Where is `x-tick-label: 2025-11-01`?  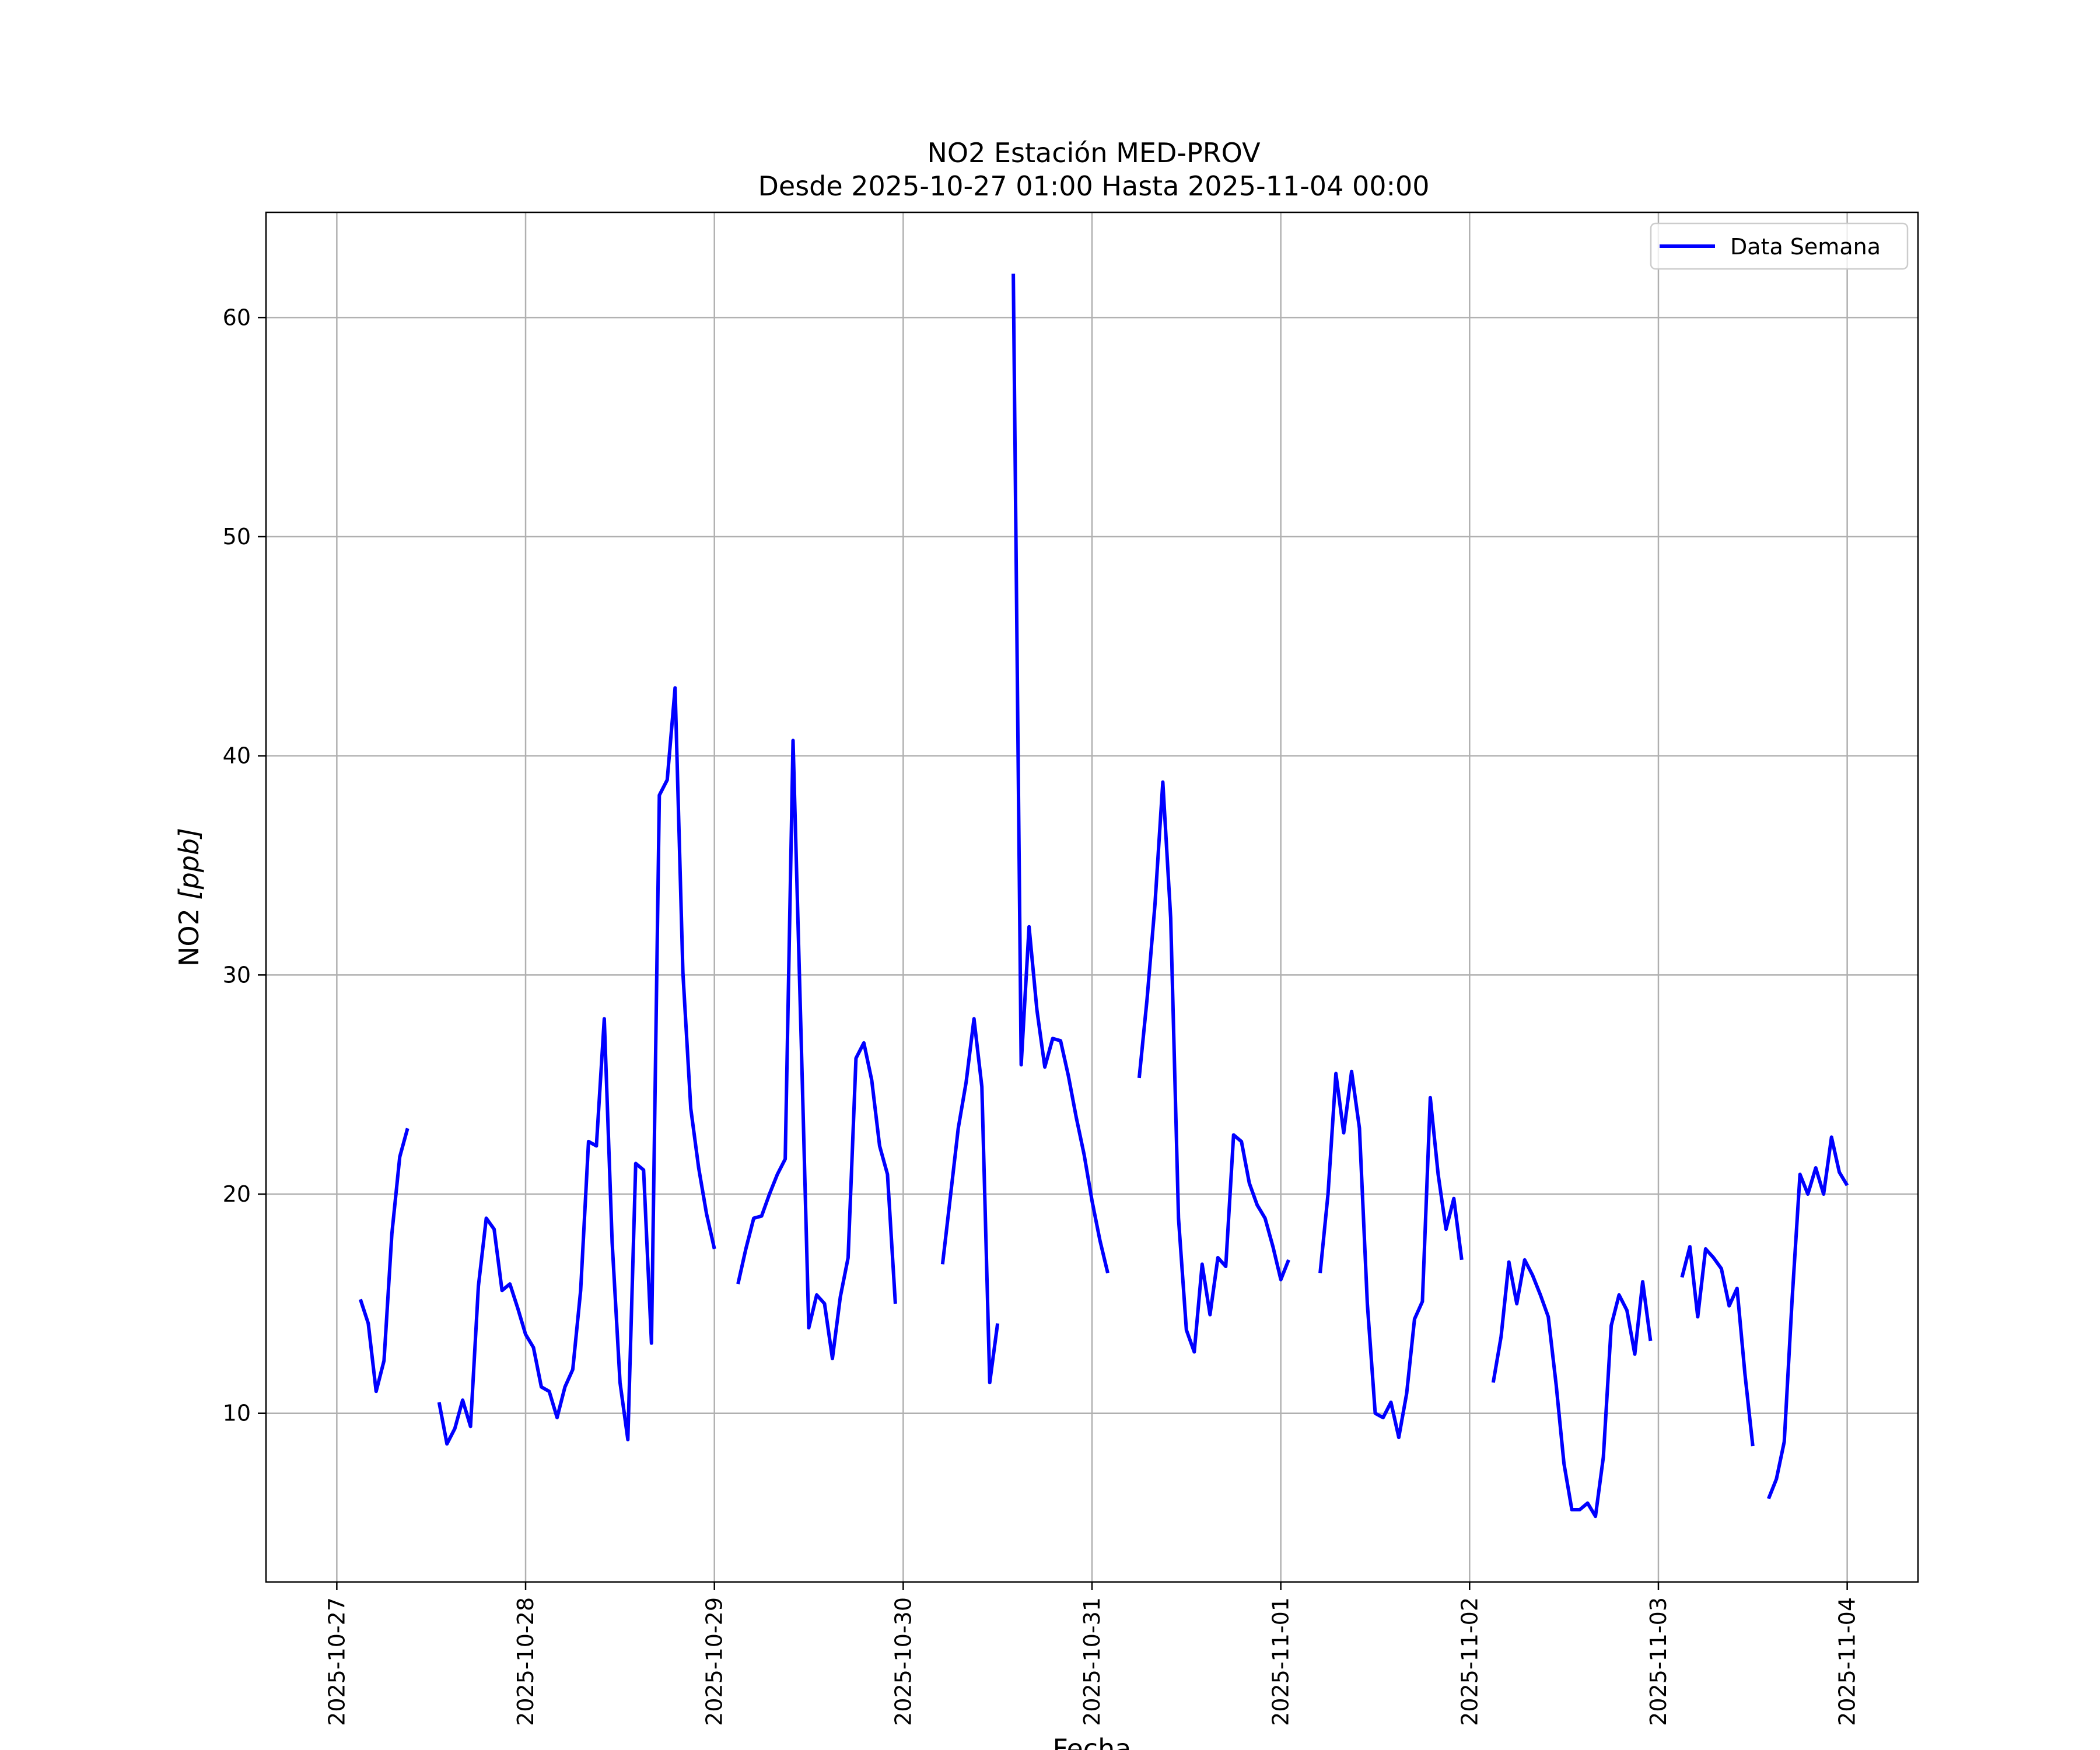 x-tick-label: 2025-11-01 is located at coordinates (1281, 1661).